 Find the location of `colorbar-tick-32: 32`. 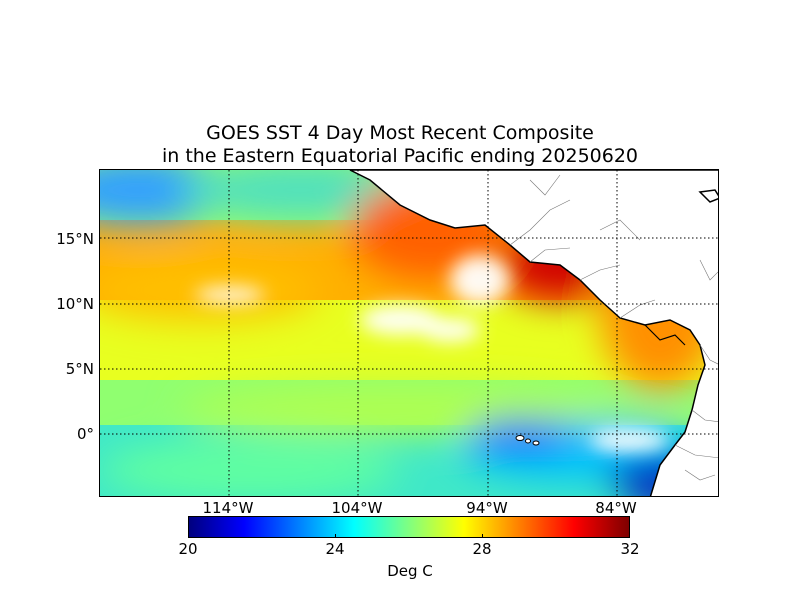

colorbar-tick-32: 32 is located at coordinates (630, 549).